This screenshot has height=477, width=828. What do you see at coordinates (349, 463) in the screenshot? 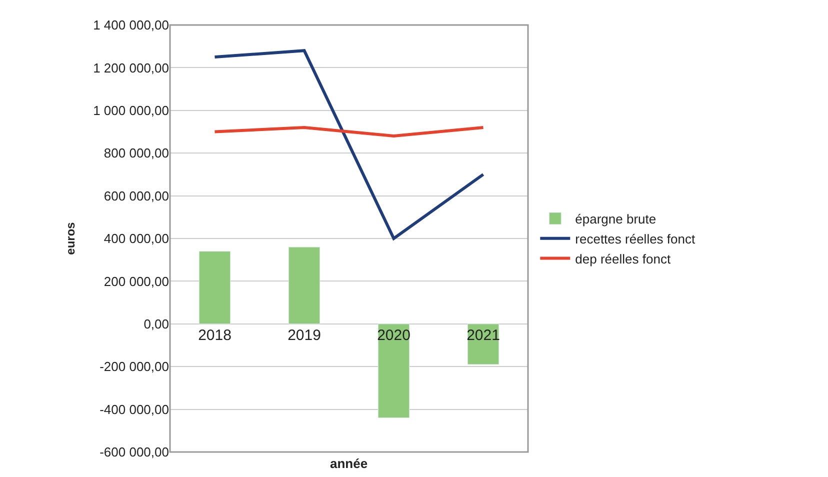
I see `x-axis-title: année` at bounding box center [349, 463].